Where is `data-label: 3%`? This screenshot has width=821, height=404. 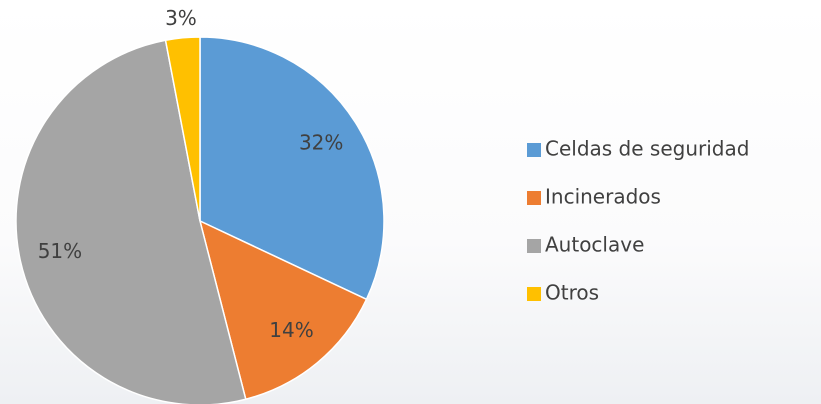
data-label: 3% is located at coordinates (181, 18).